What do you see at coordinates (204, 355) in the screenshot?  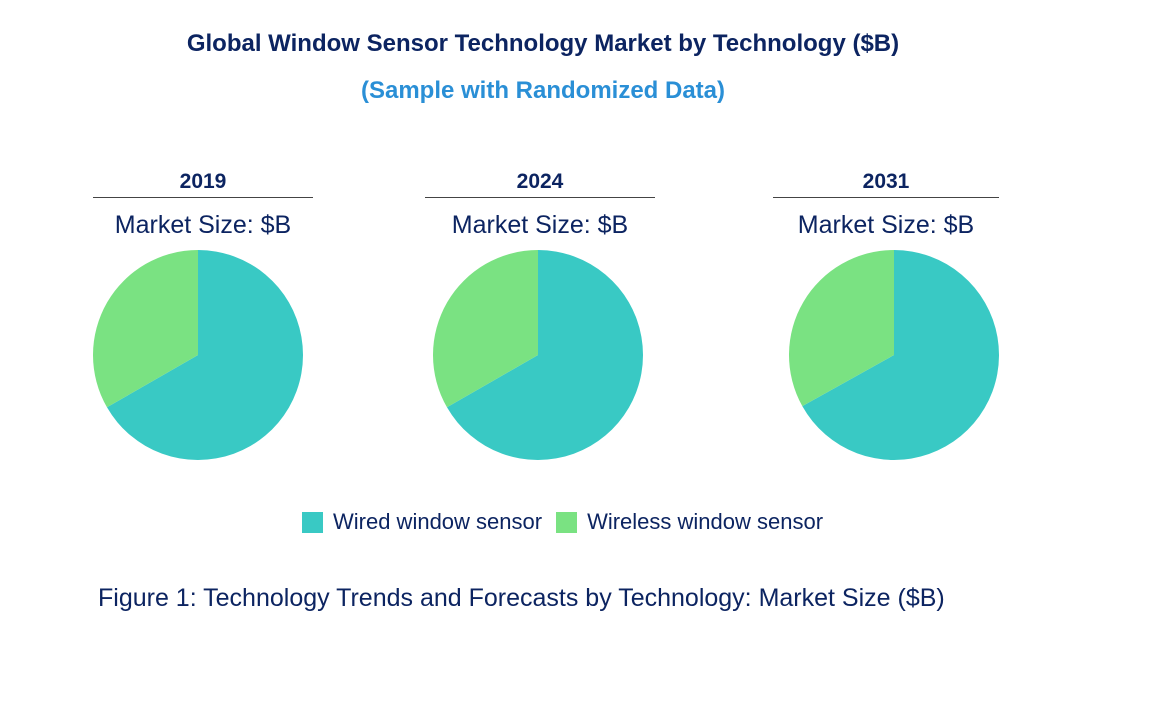 I see `pie-slice-2019-wired` at bounding box center [204, 355].